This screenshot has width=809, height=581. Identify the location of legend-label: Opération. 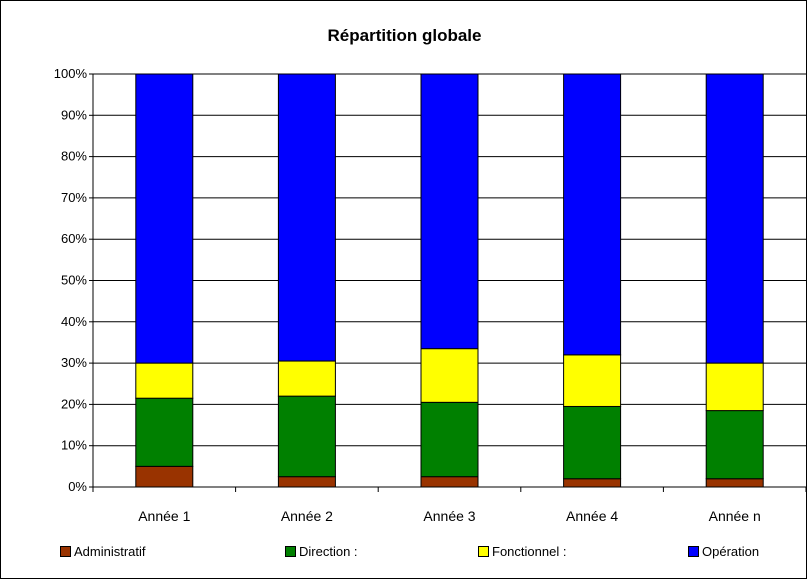
(731, 551).